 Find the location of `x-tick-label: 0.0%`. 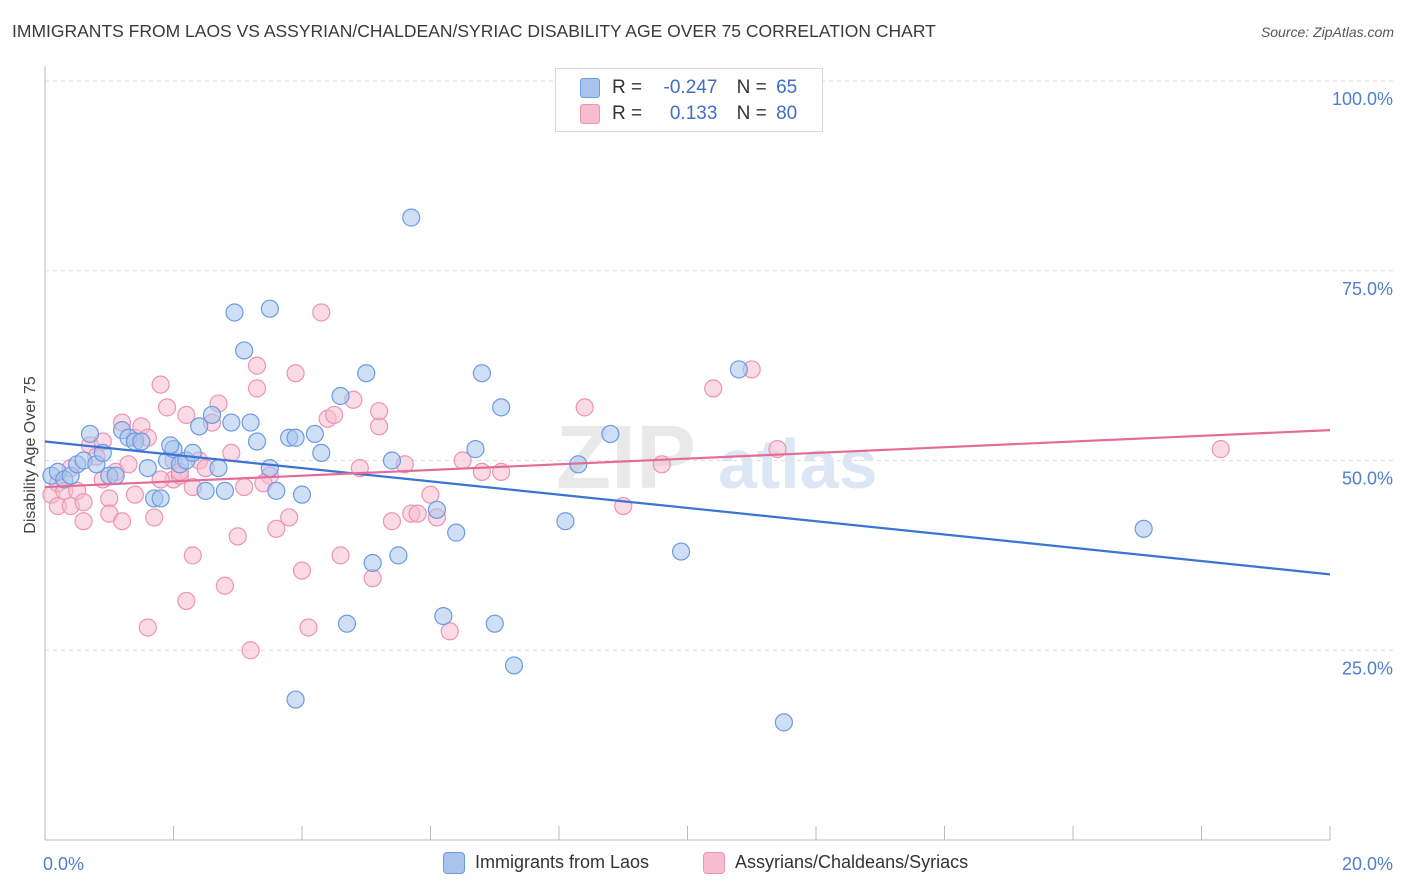

x-tick-label: 0.0% is located at coordinates (63, 864).